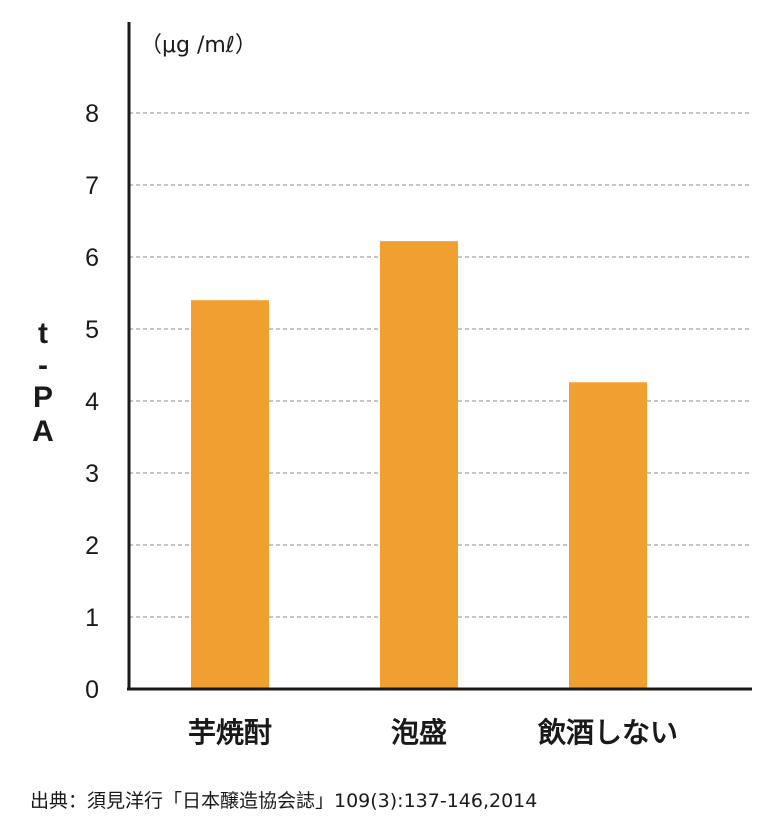 The height and width of the screenshot is (834, 780). I want to click on source-citation: 出典：須見洋行「日本醸造協会誌」109(3):137-146,2014, so click(284, 801).